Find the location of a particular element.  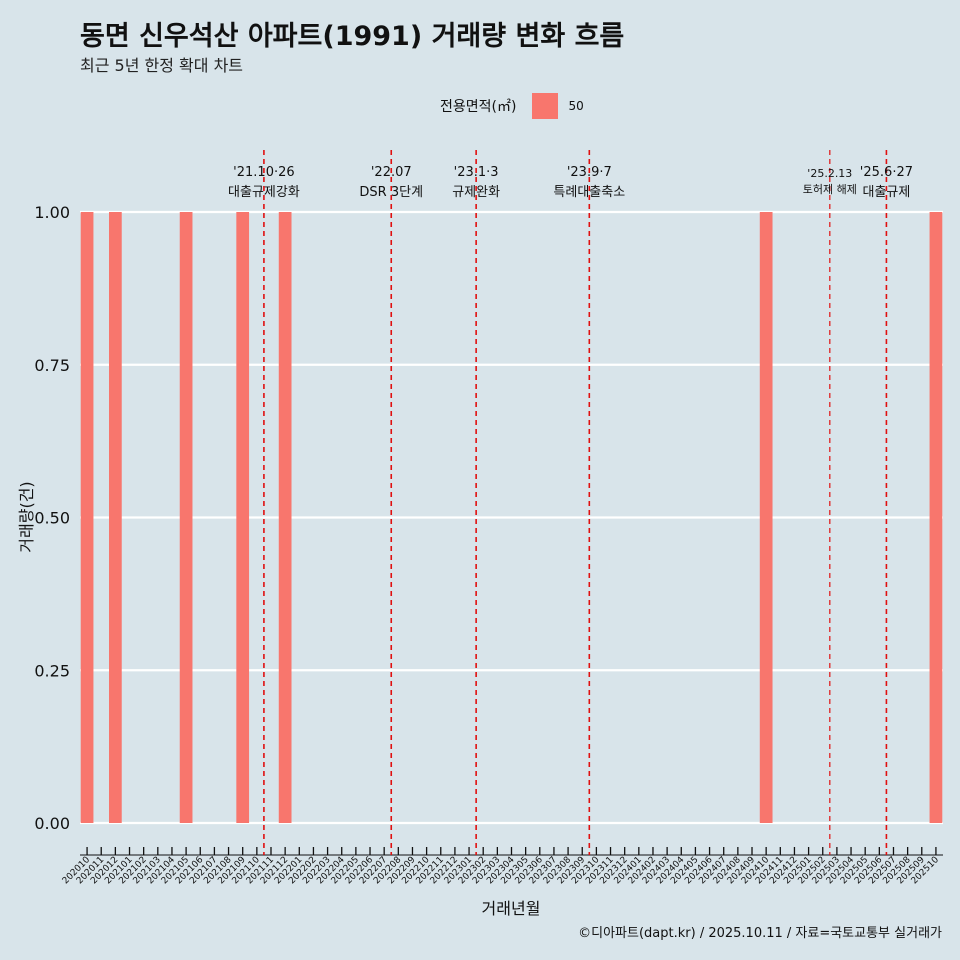

event-text-label: 규제완화 is located at coordinates (476, 192).